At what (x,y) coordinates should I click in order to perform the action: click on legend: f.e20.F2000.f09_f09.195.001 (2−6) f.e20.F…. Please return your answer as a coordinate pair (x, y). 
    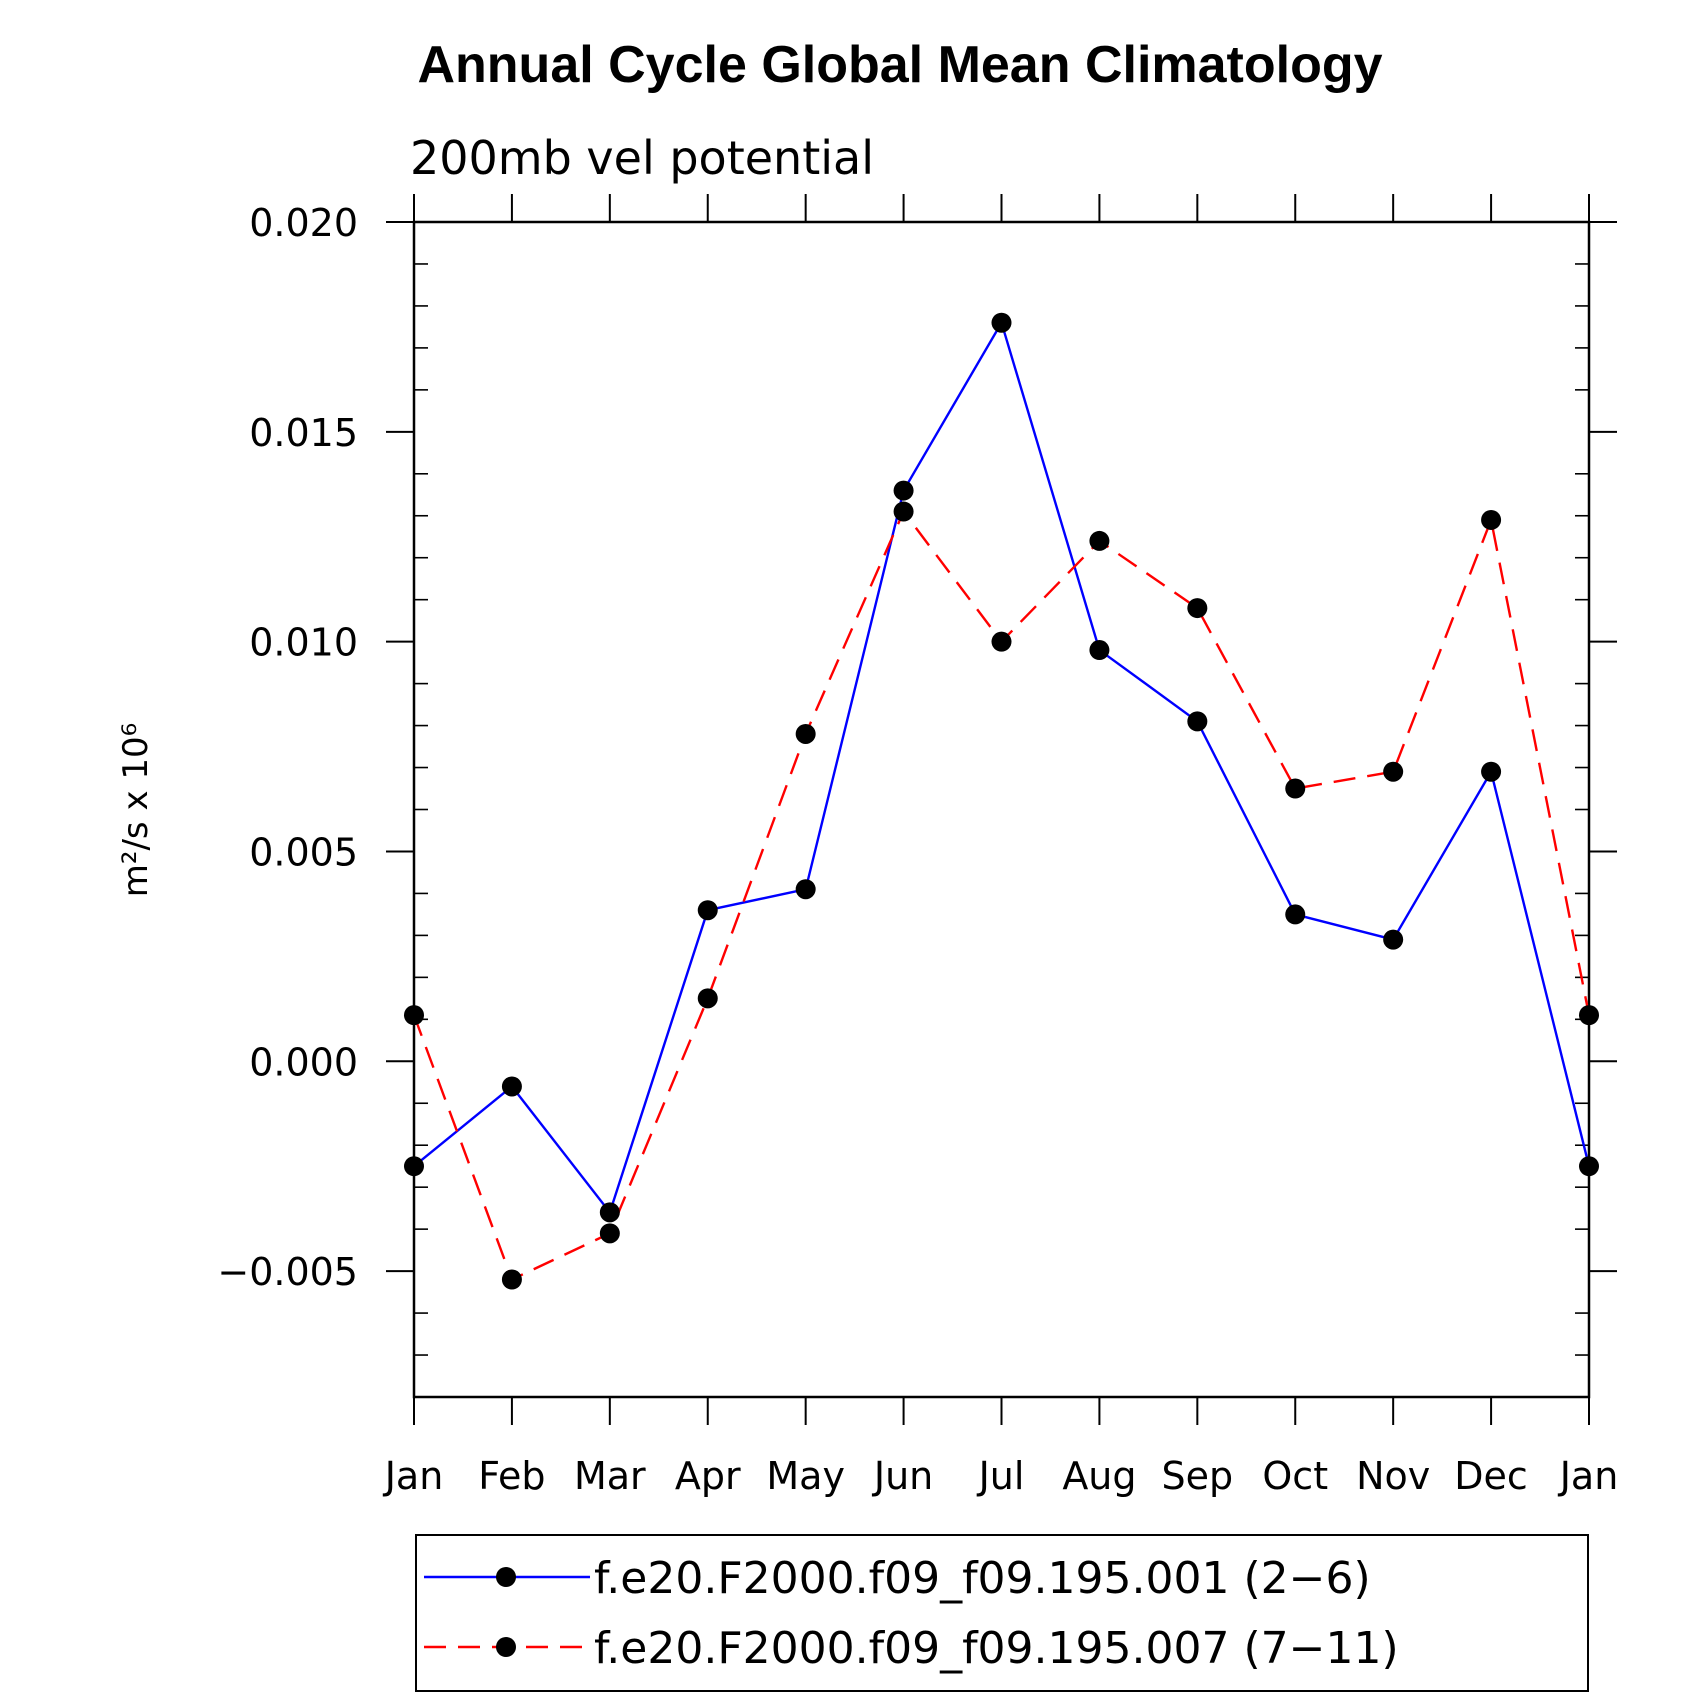
    Looking at the image, I should click on (1002, 1613).